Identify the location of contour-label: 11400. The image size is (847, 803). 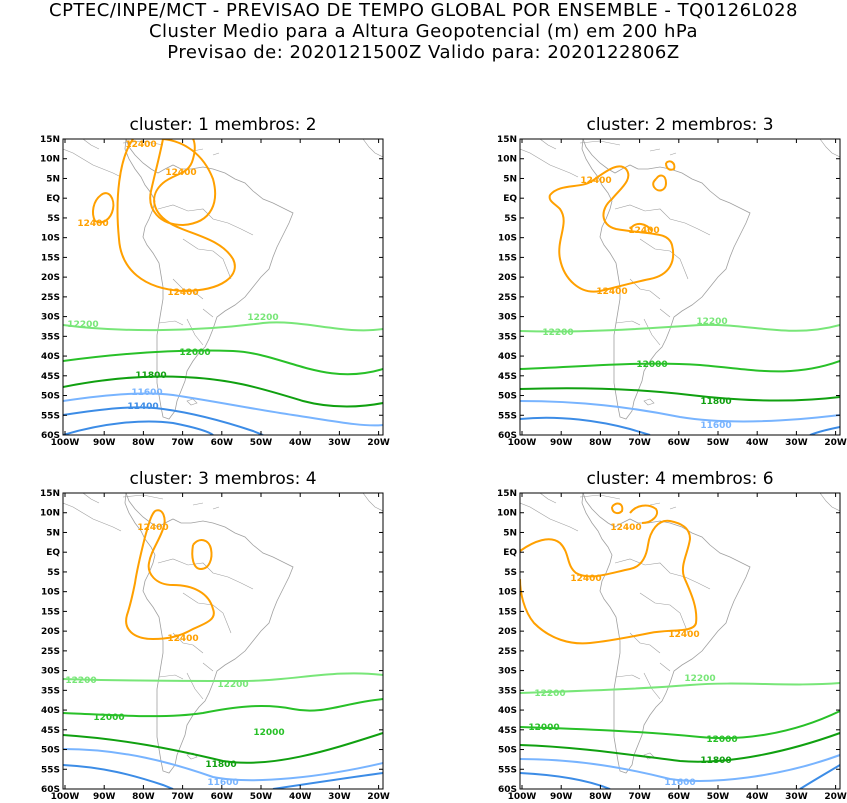
(142, 407).